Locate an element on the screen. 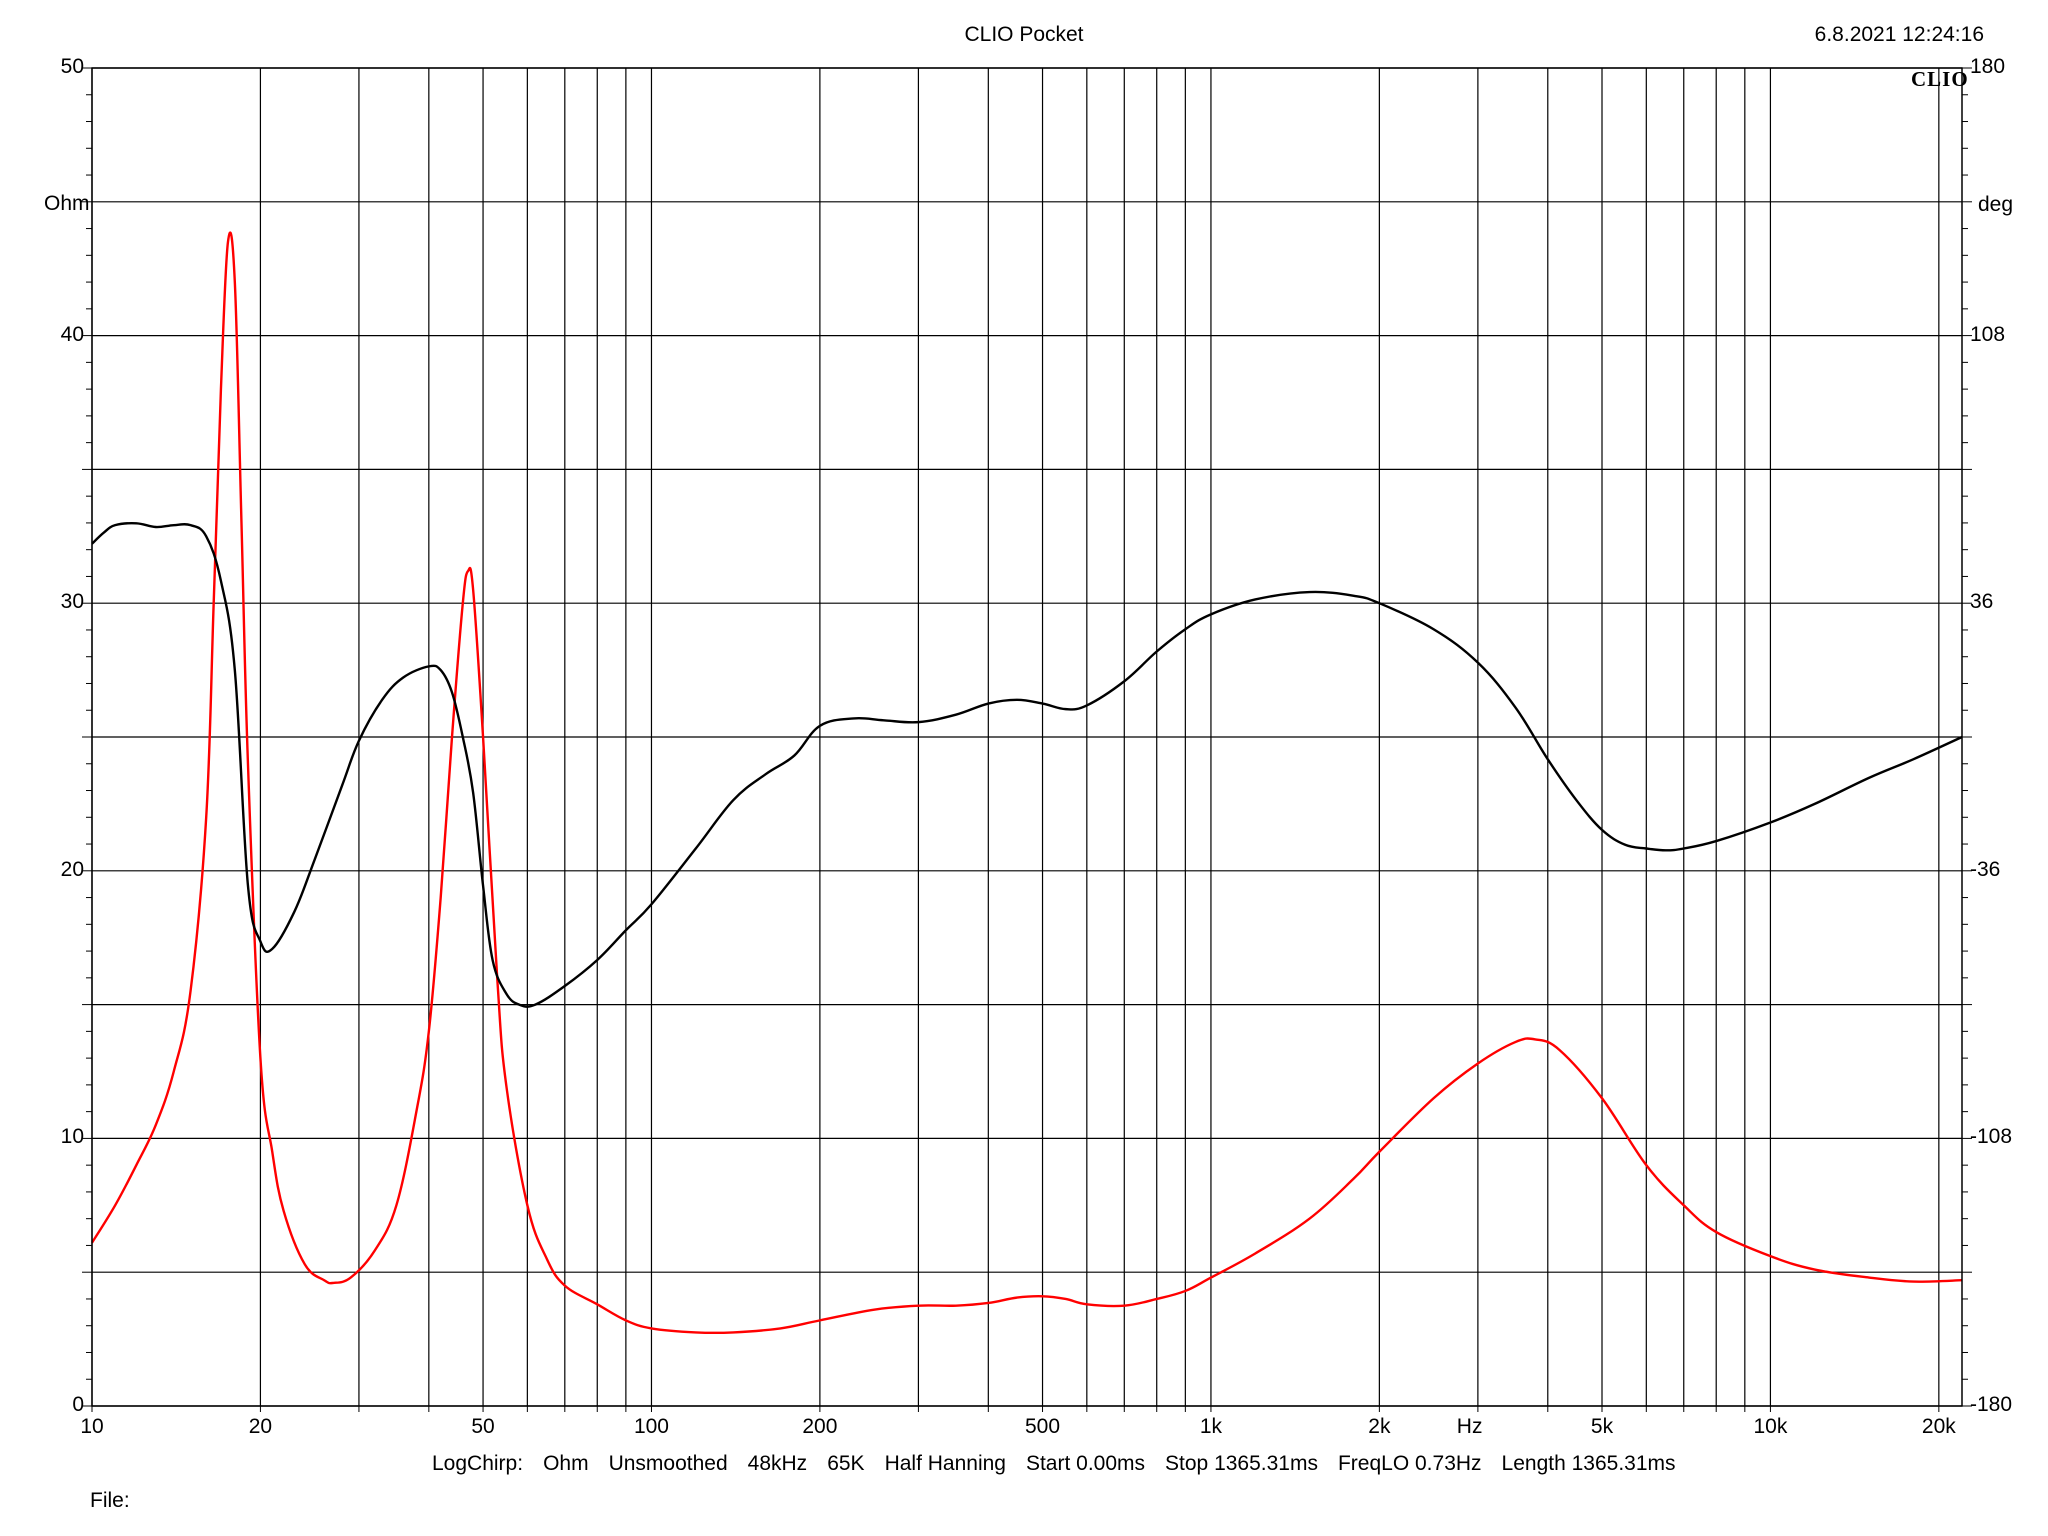  y-right-tick-label: 36 is located at coordinates (1982, 602).